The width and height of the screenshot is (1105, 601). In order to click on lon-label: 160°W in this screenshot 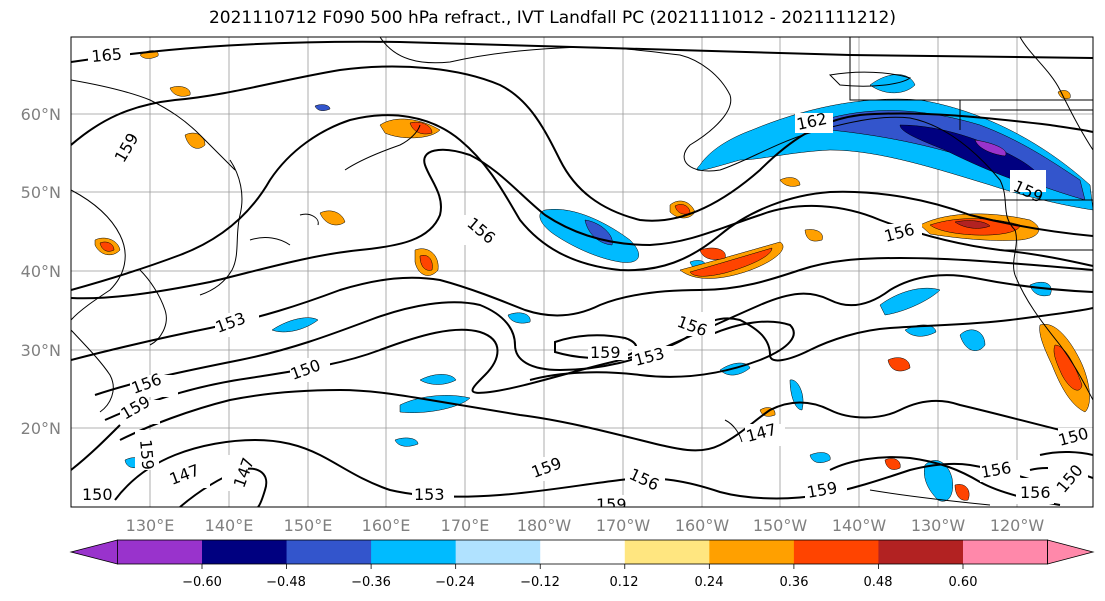, I will do `click(702, 525)`.